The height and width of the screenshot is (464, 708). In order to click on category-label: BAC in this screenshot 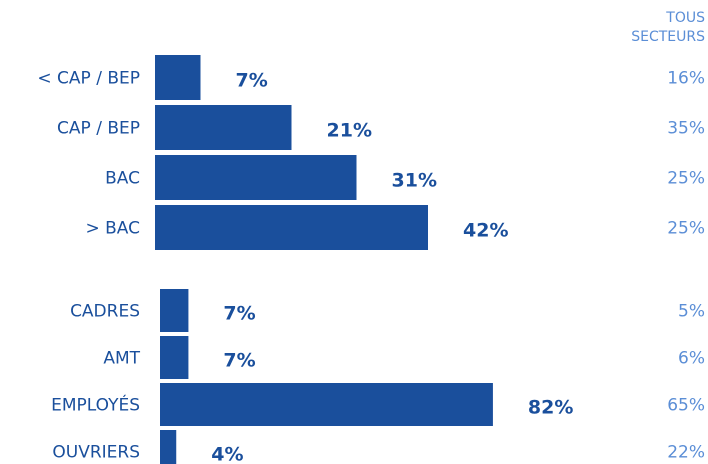, I will do `click(122, 179)`.